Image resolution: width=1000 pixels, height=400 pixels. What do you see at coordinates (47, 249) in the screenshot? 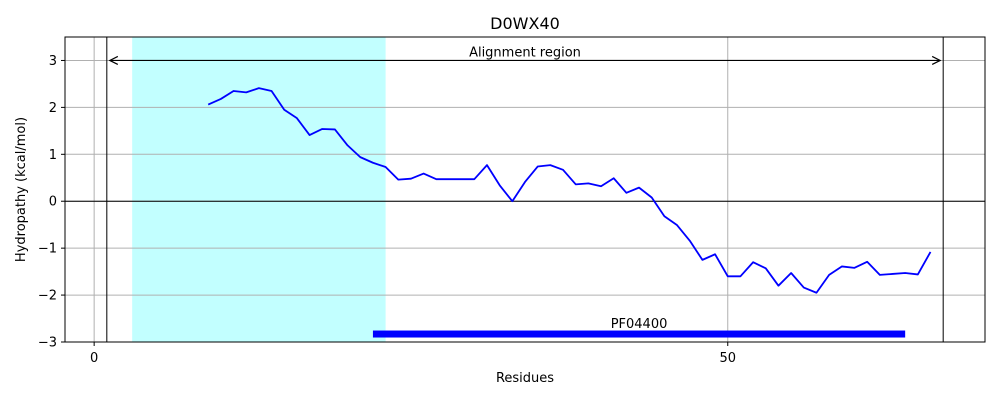
I see `y-tick-label-2: −1` at bounding box center [47, 249].